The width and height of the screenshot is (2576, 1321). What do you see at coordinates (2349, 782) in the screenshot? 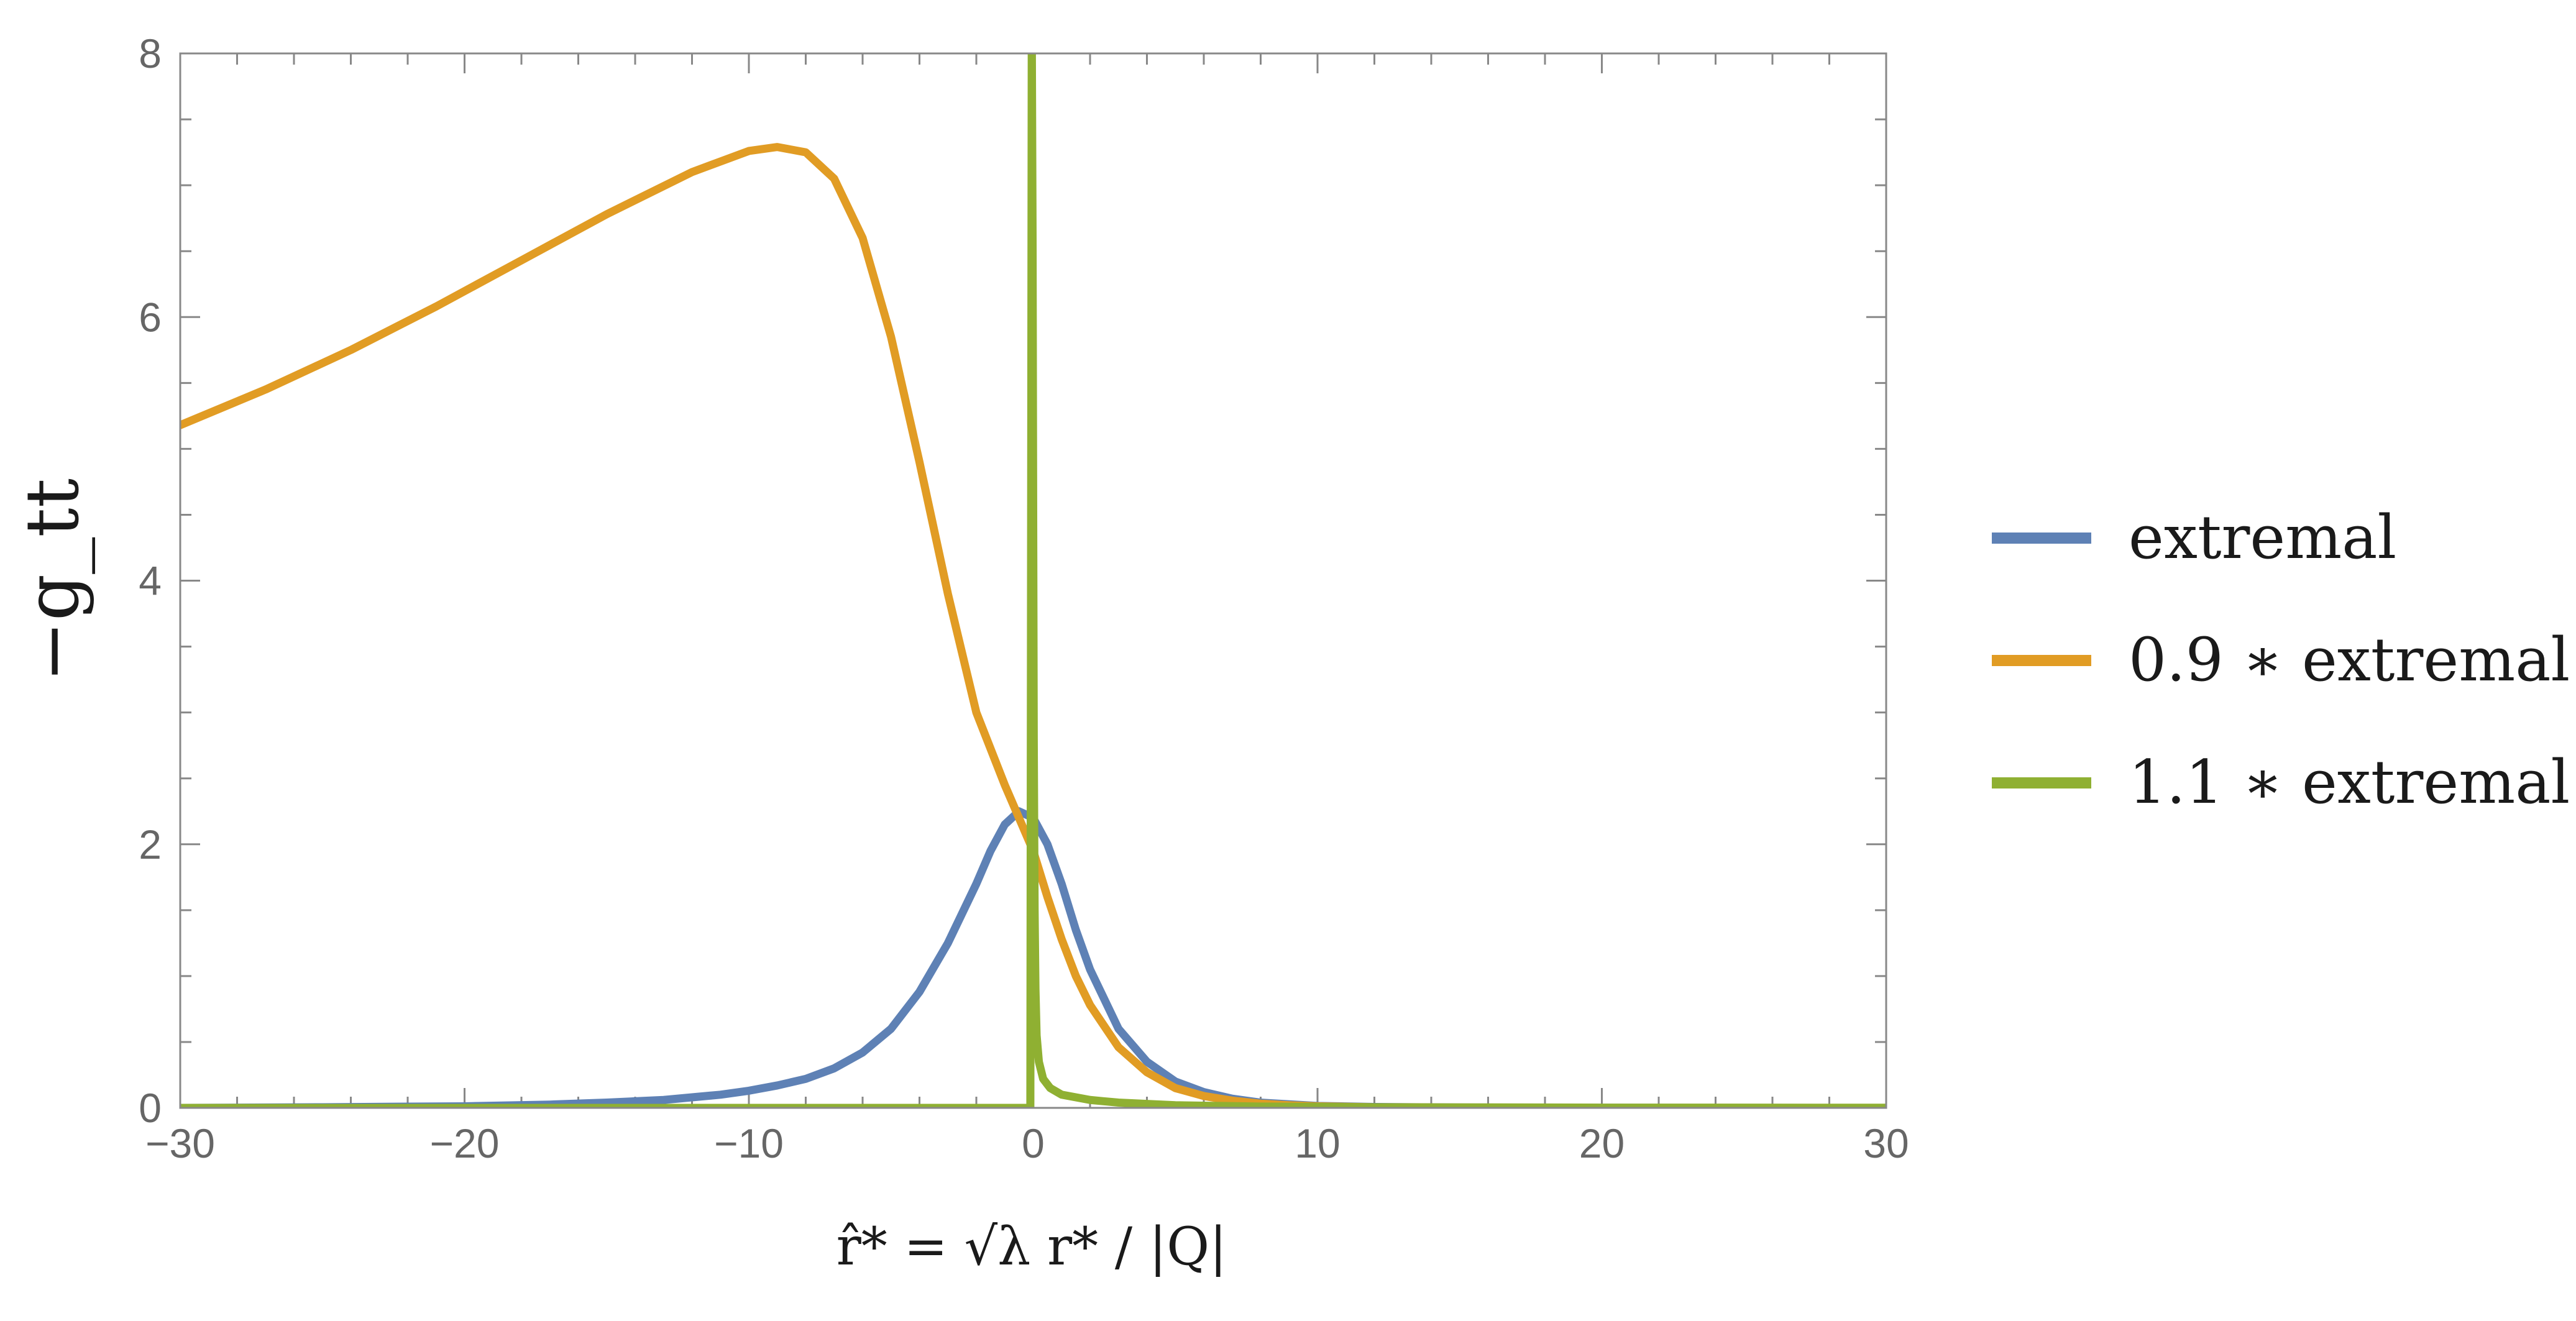
I see `legend-label-2: 1.1 ∗ extremal` at bounding box center [2349, 782].